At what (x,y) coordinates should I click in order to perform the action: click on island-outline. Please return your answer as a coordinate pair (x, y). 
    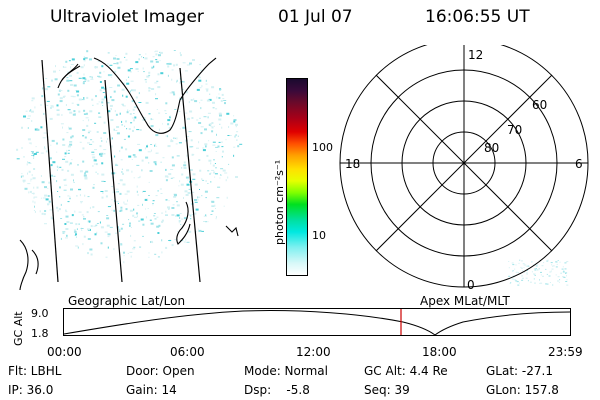
    Looking at the image, I should click on (183, 223).